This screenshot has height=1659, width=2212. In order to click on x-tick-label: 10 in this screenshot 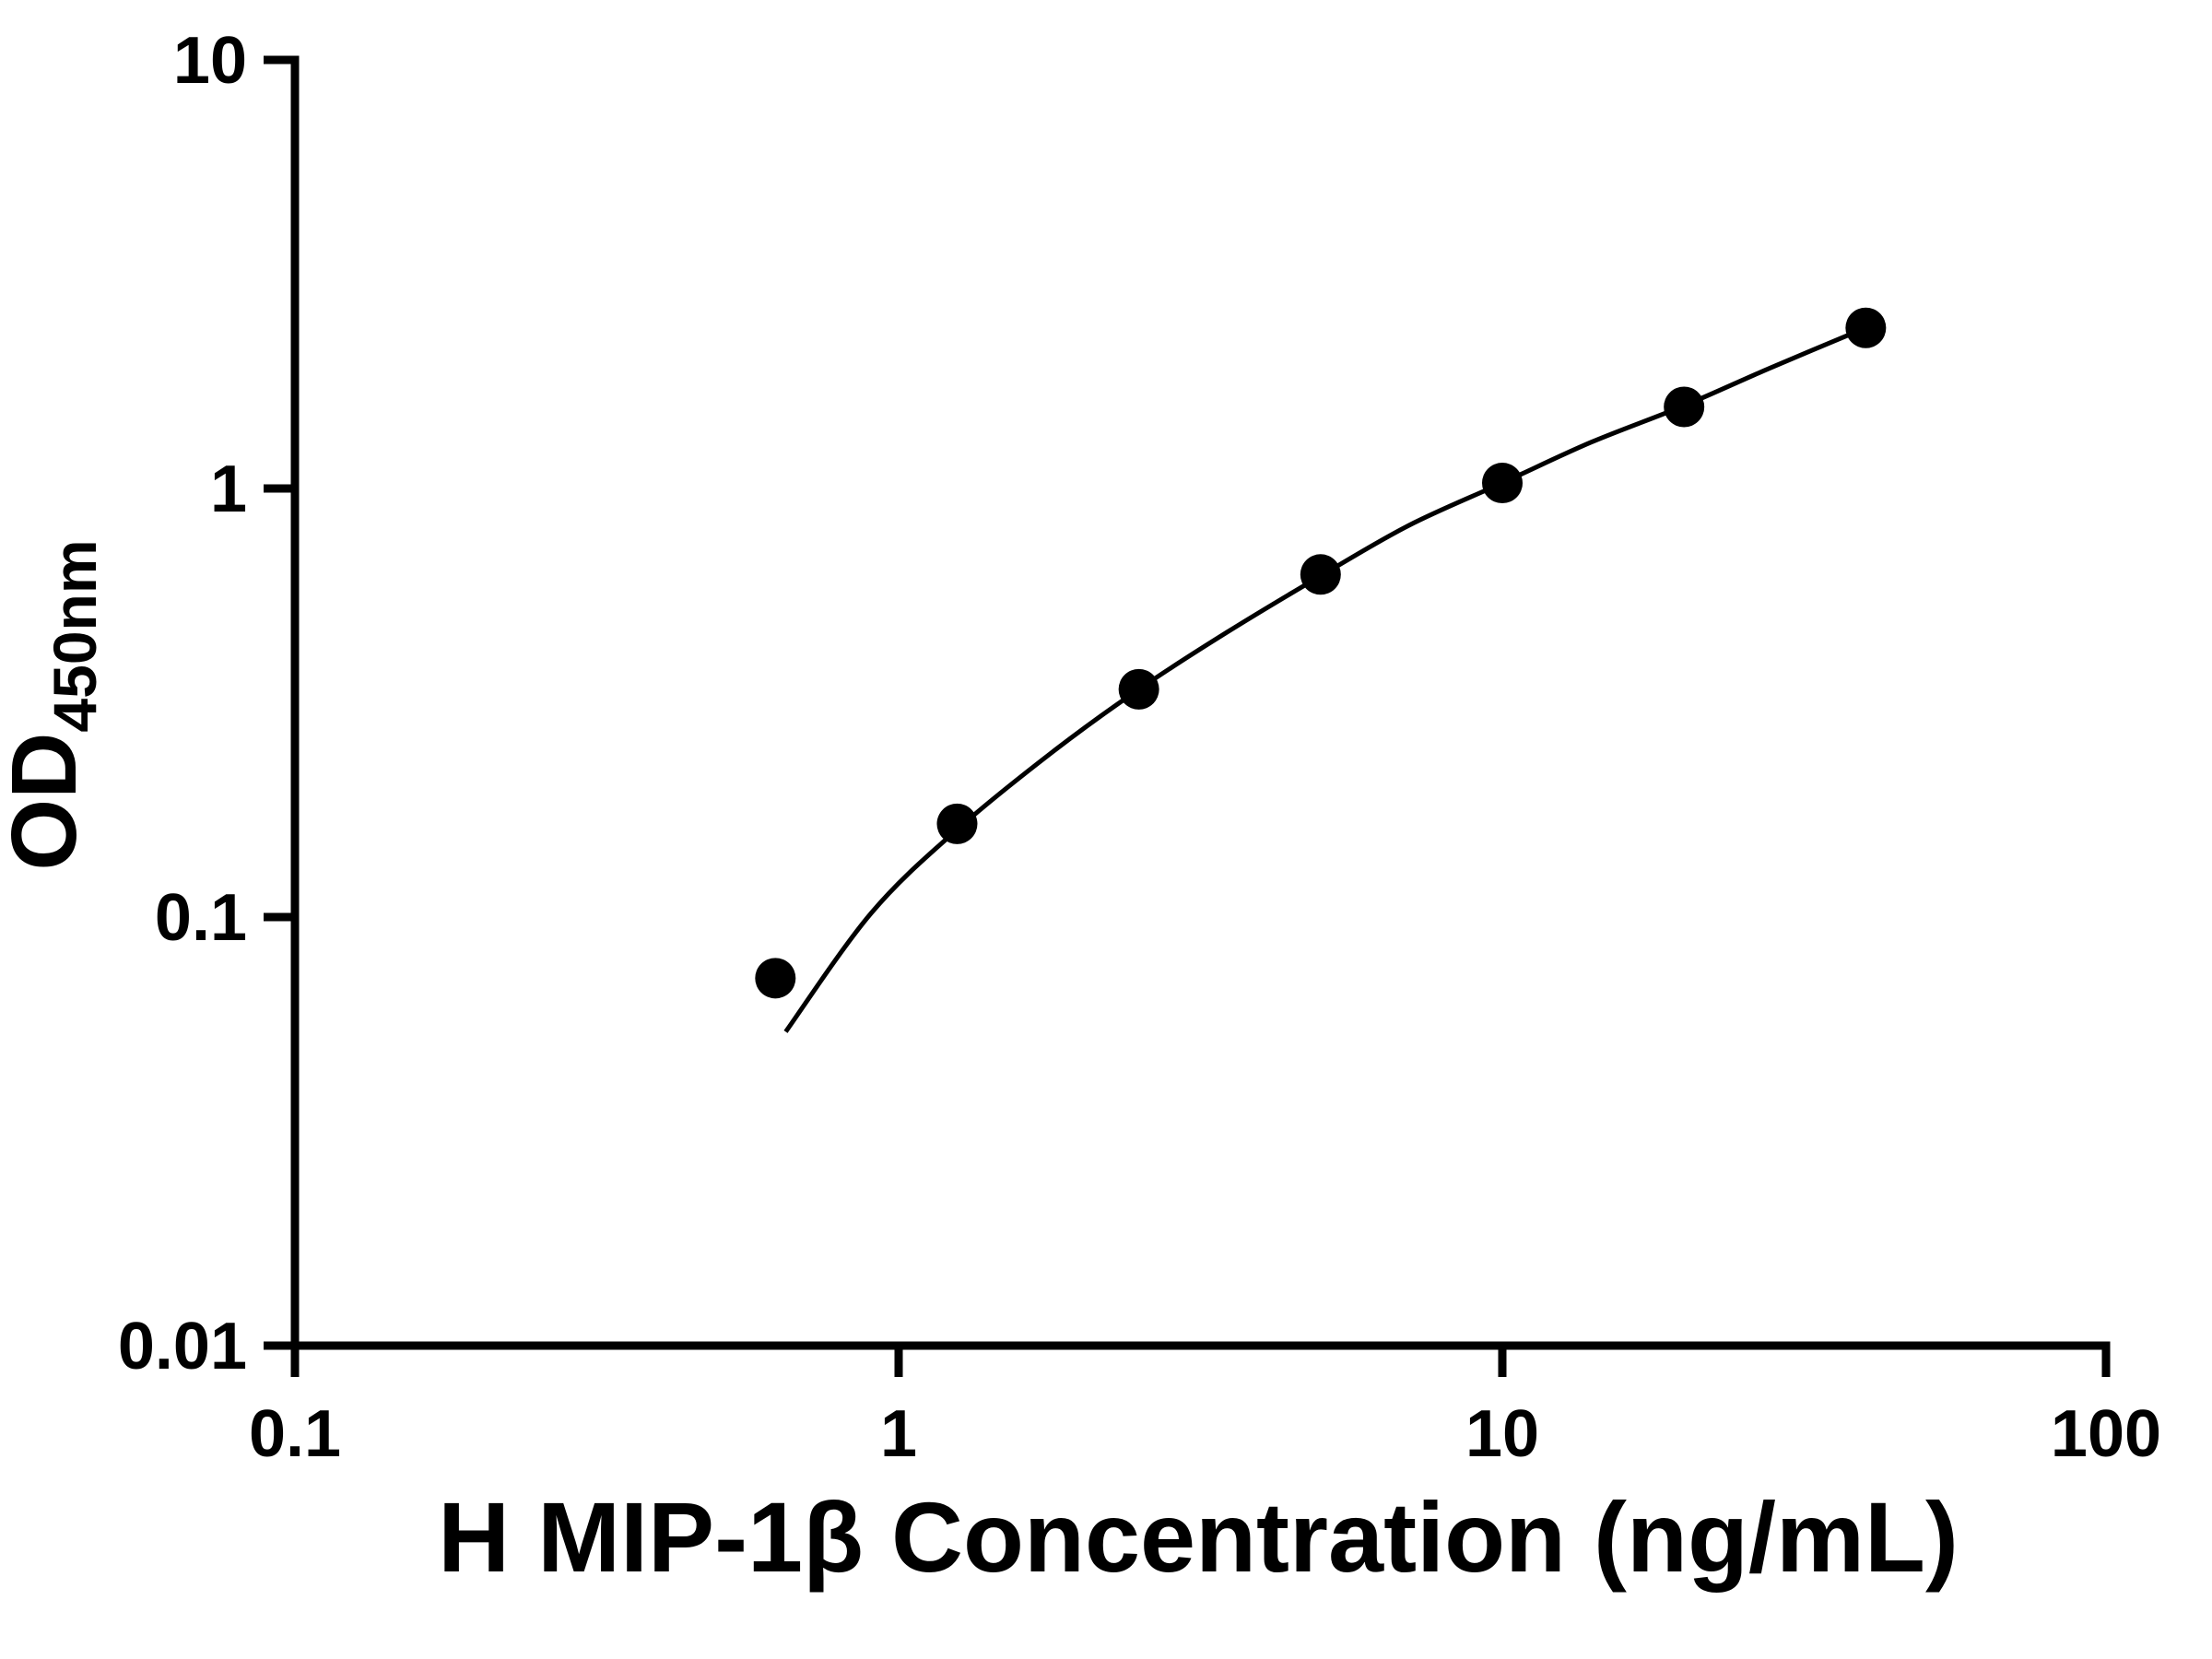, I will do `click(1502, 1434)`.